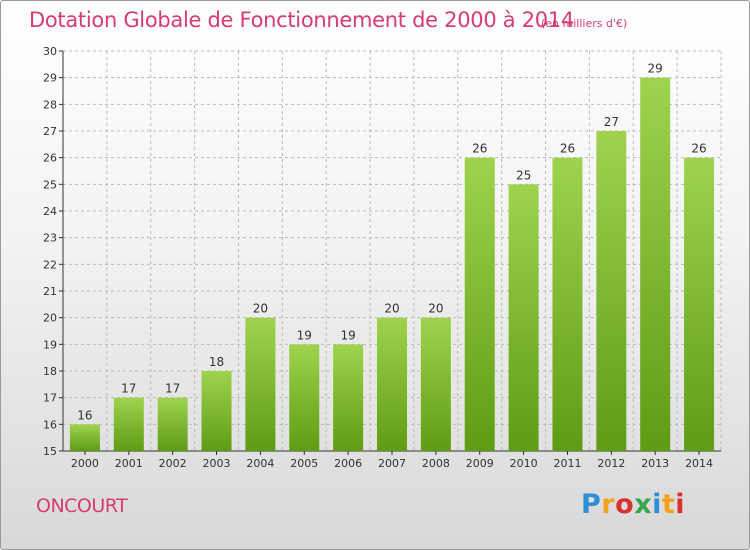  What do you see at coordinates (260, 384) in the screenshot?
I see `bar-2004` at bounding box center [260, 384].